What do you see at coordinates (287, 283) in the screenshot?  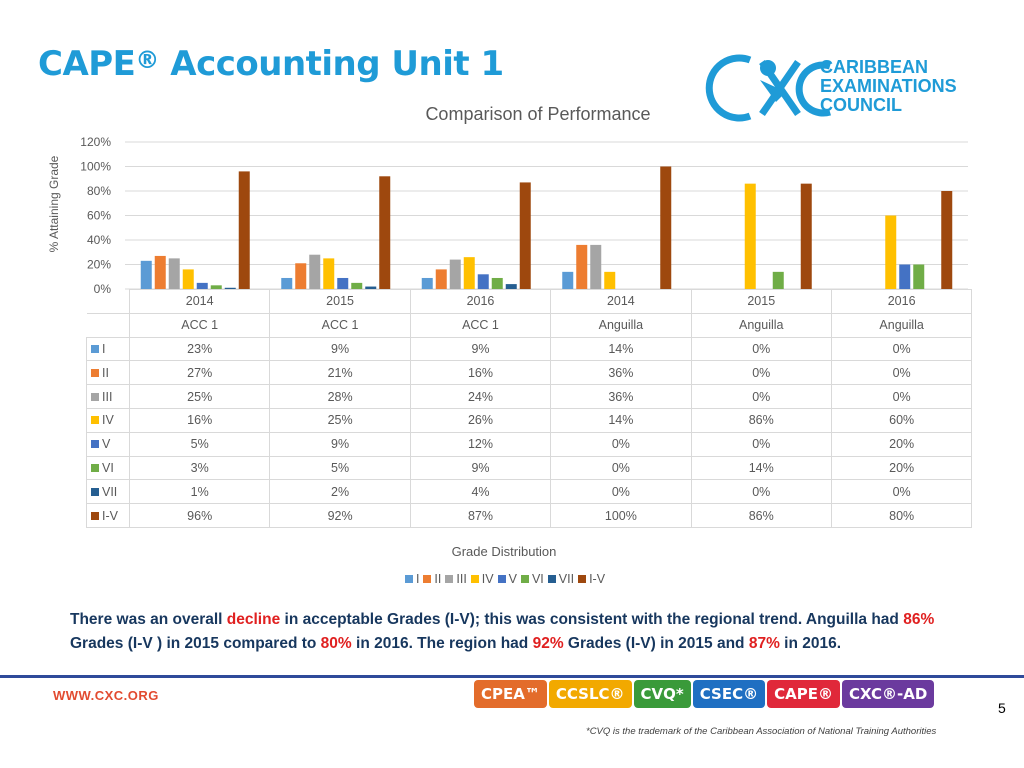 I see `bar-i-2015-acc1` at bounding box center [287, 283].